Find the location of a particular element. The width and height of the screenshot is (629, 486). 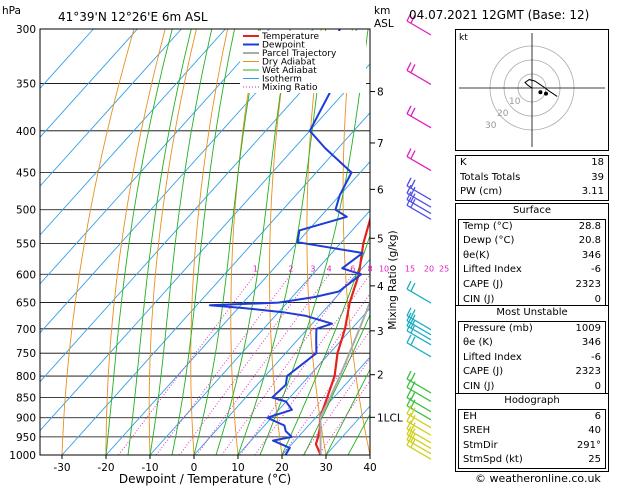

most-unstable-title: Most Unstable is located at coordinates (532, 312).